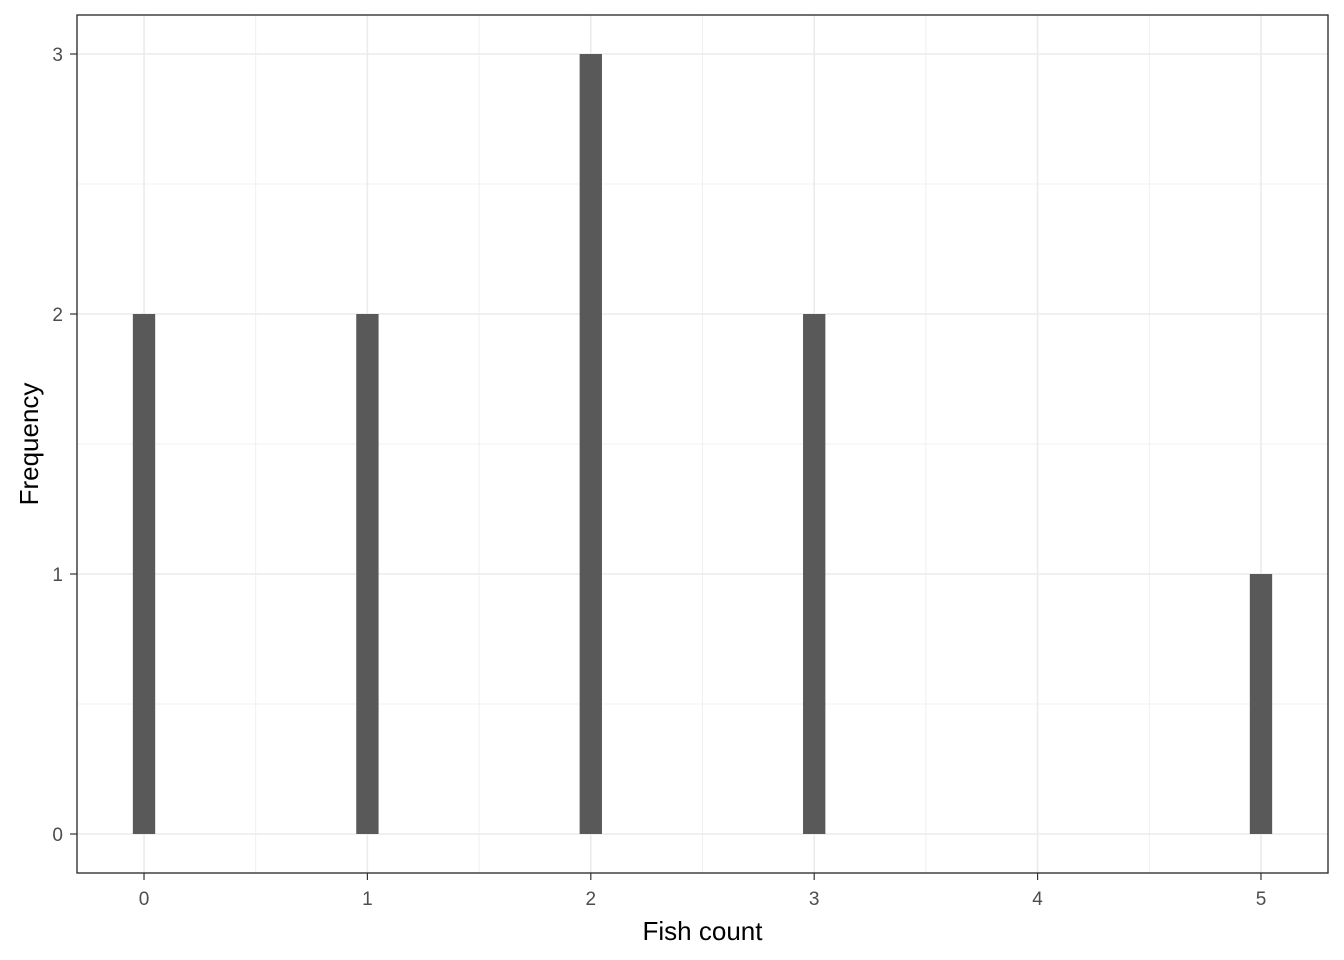  Describe the element at coordinates (367, 899) in the screenshot. I see `x-tick-label: 1` at that location.